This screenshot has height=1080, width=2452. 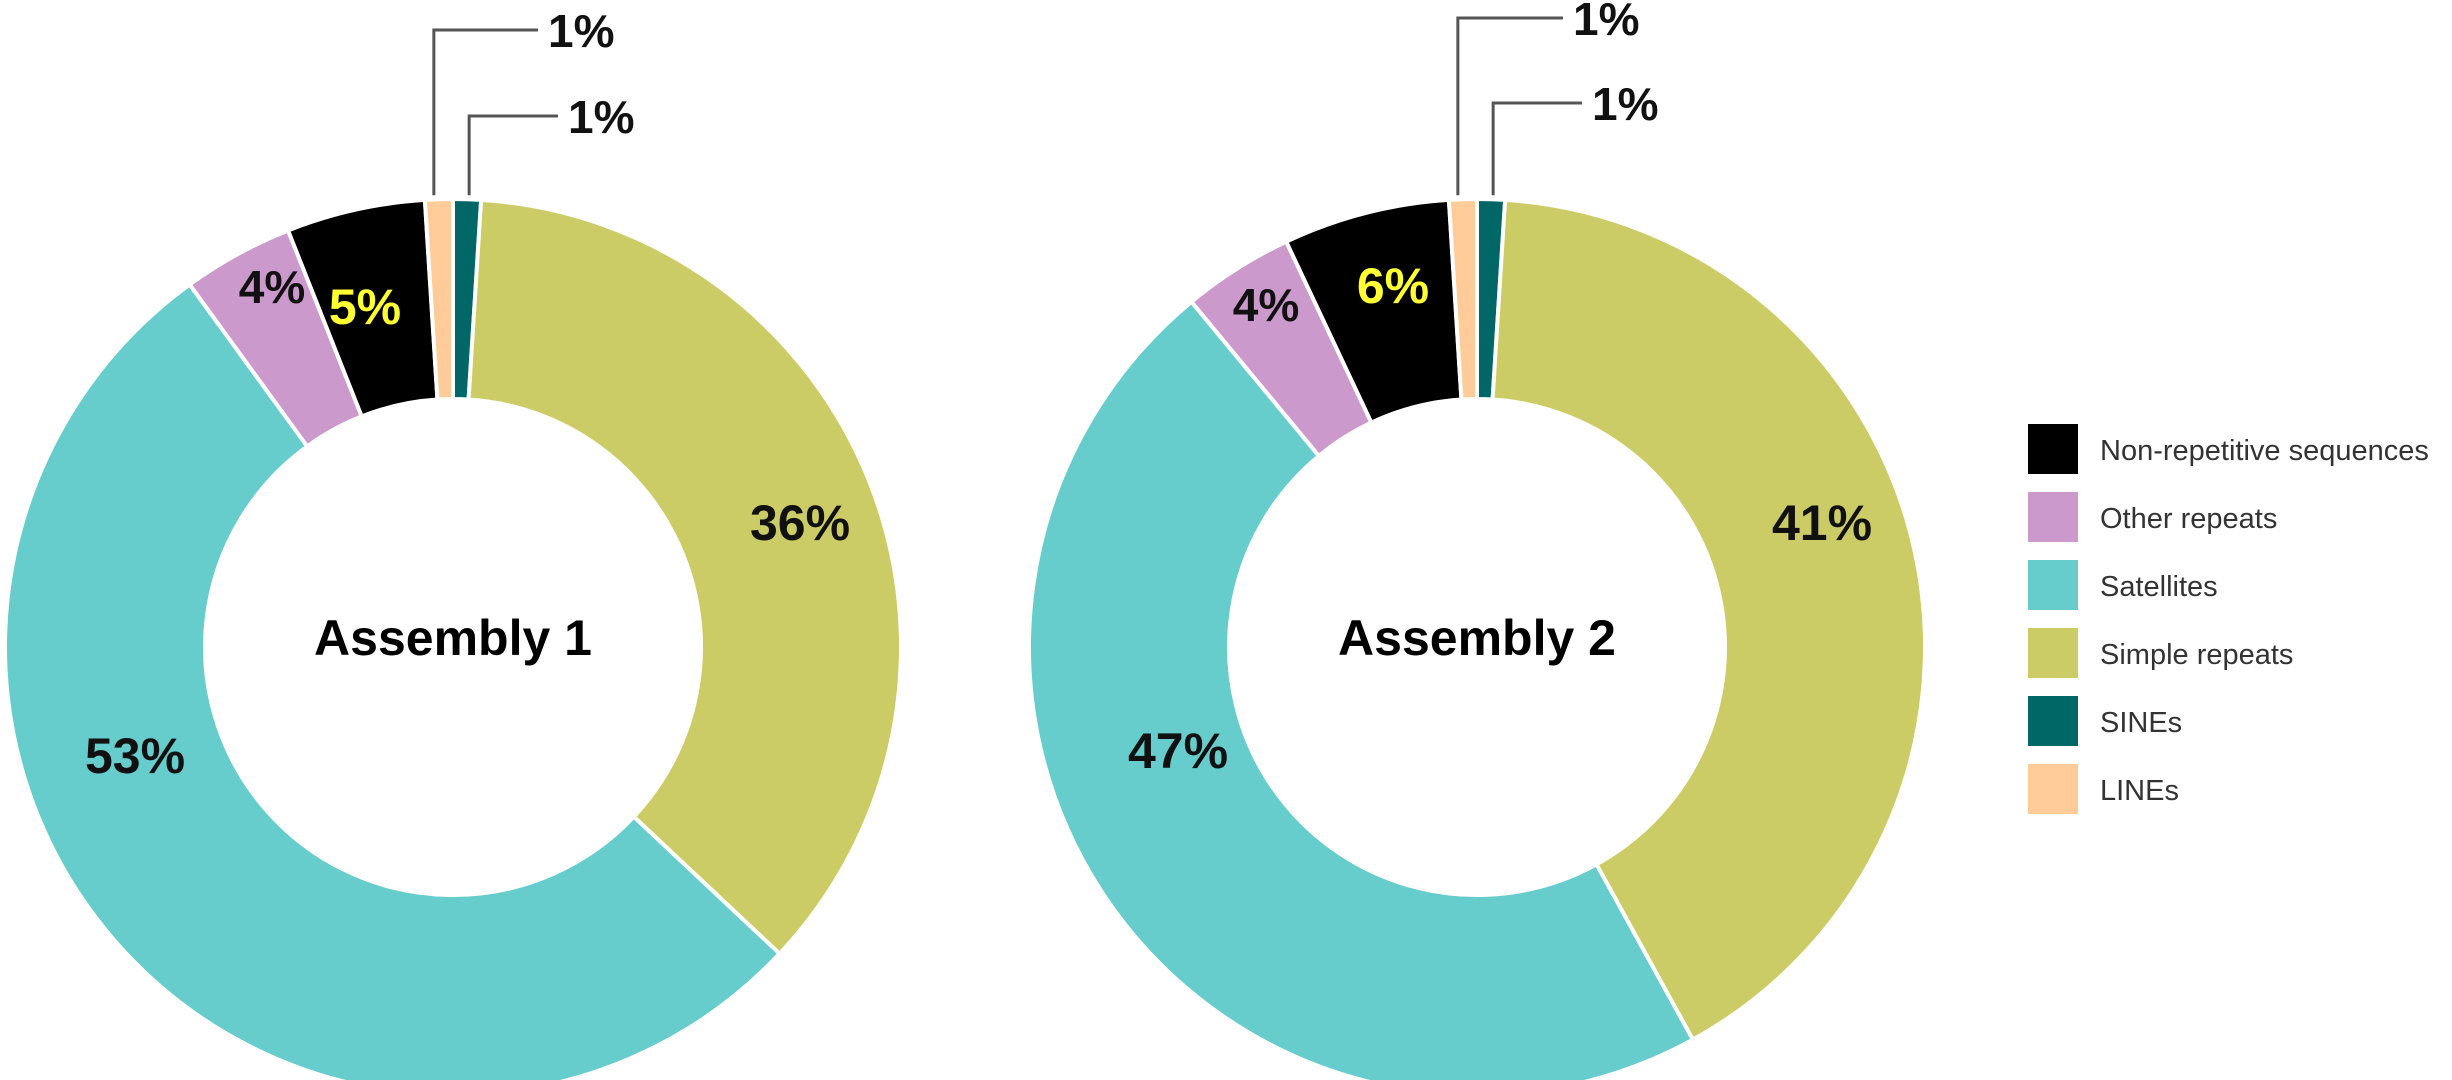 I want to click on legend-swatch-sines, so click(x=2053, y=721).